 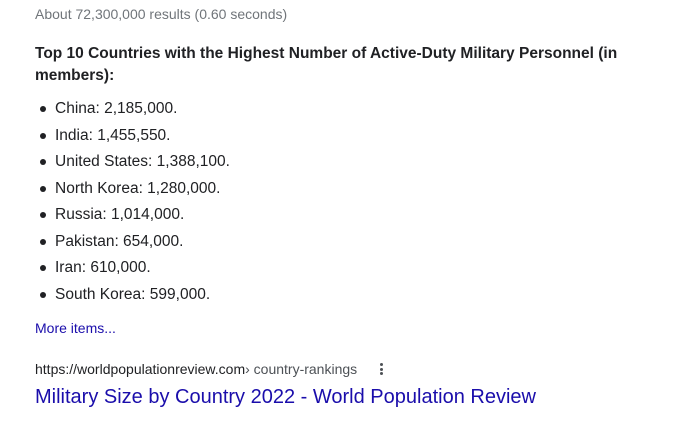 I want to click on list-item: South Korea: 599,000., so click(x=132, y=297).